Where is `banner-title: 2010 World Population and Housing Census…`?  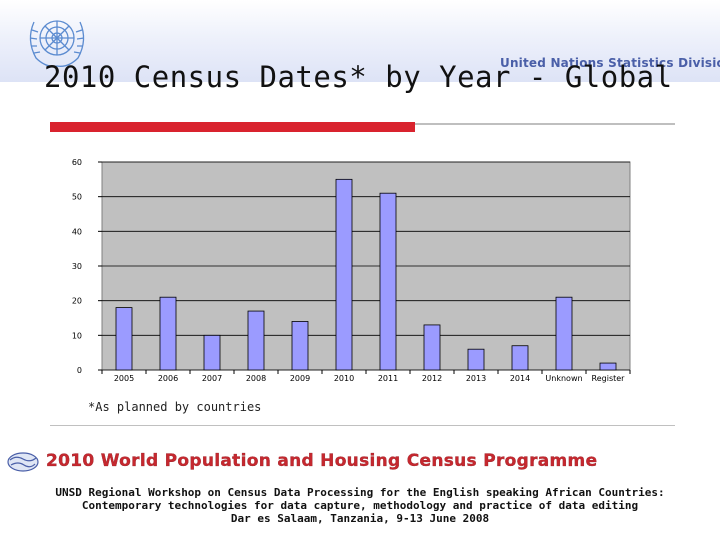
banner-title: 2010 World Population and Housing Census… is located at coordinates (322, 461).